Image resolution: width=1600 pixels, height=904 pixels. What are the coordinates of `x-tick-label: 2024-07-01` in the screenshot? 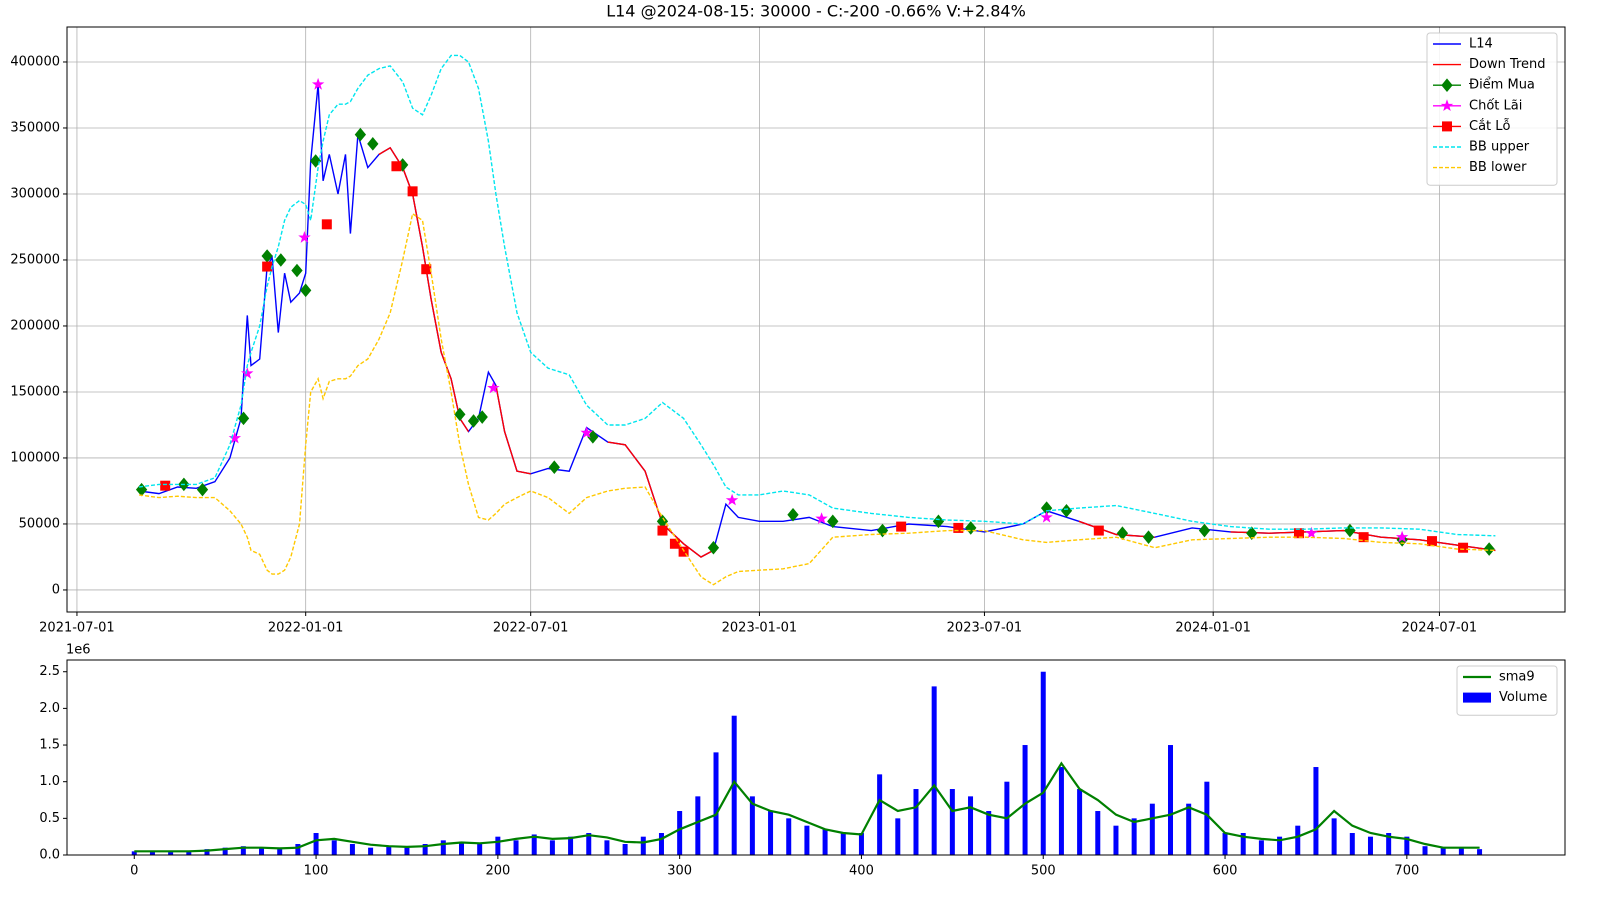 It's located at (1440, 628).